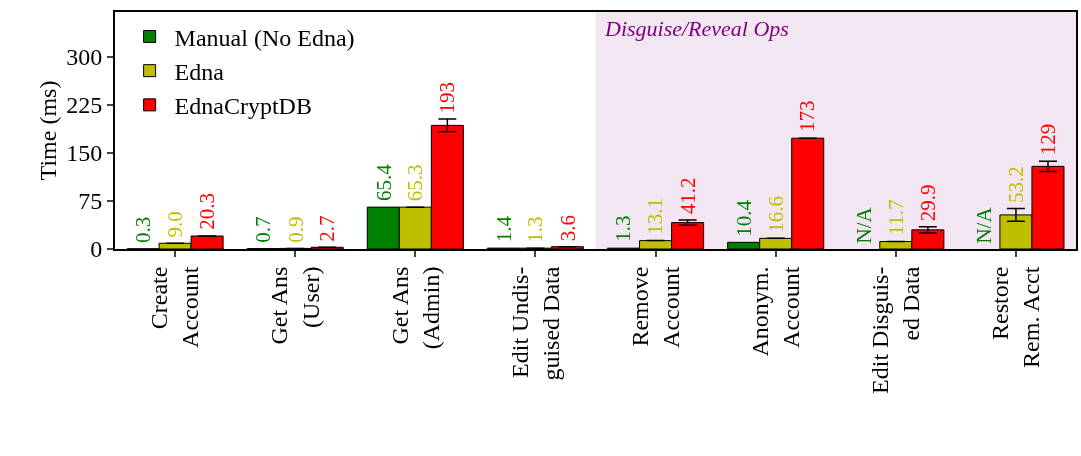 This screenshot has width=1081, height=456. Describe the element at coordinates (807, 116) in the screenshot. I see `data-label: 173` at that location.